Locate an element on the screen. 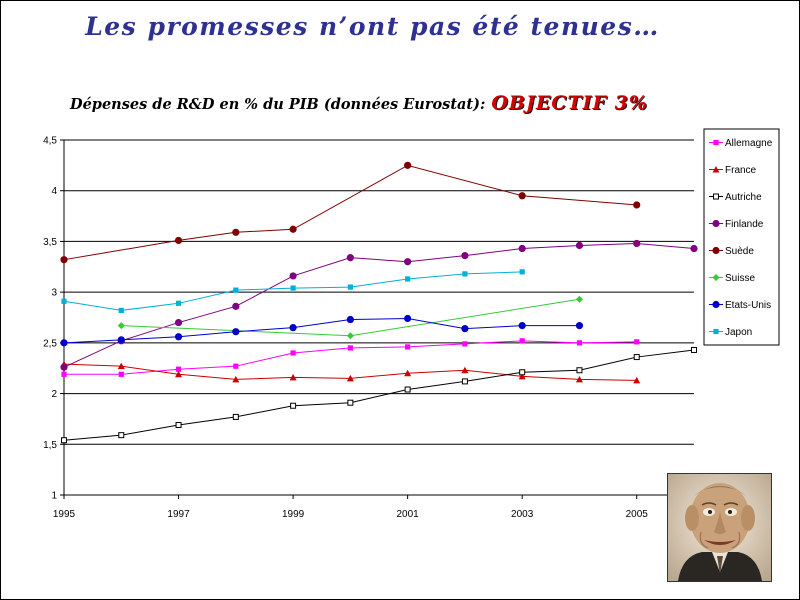 Image resolution: width=800 pixels, height=600 pixels. legend-label-allemagne: Allemagne is located at coordinates (749, 143).